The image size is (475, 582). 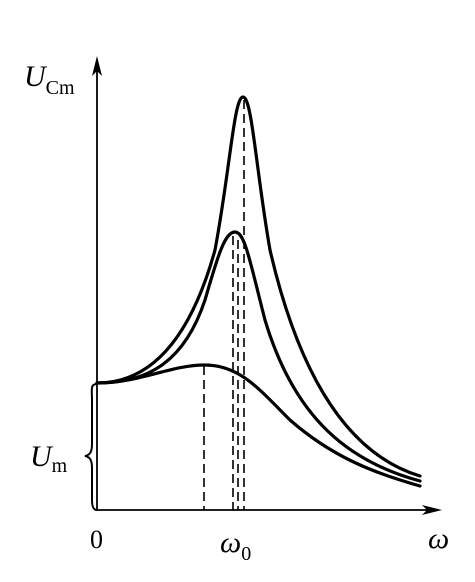 I want to click on label-subscript: Cm, so click(x=60, y=88).